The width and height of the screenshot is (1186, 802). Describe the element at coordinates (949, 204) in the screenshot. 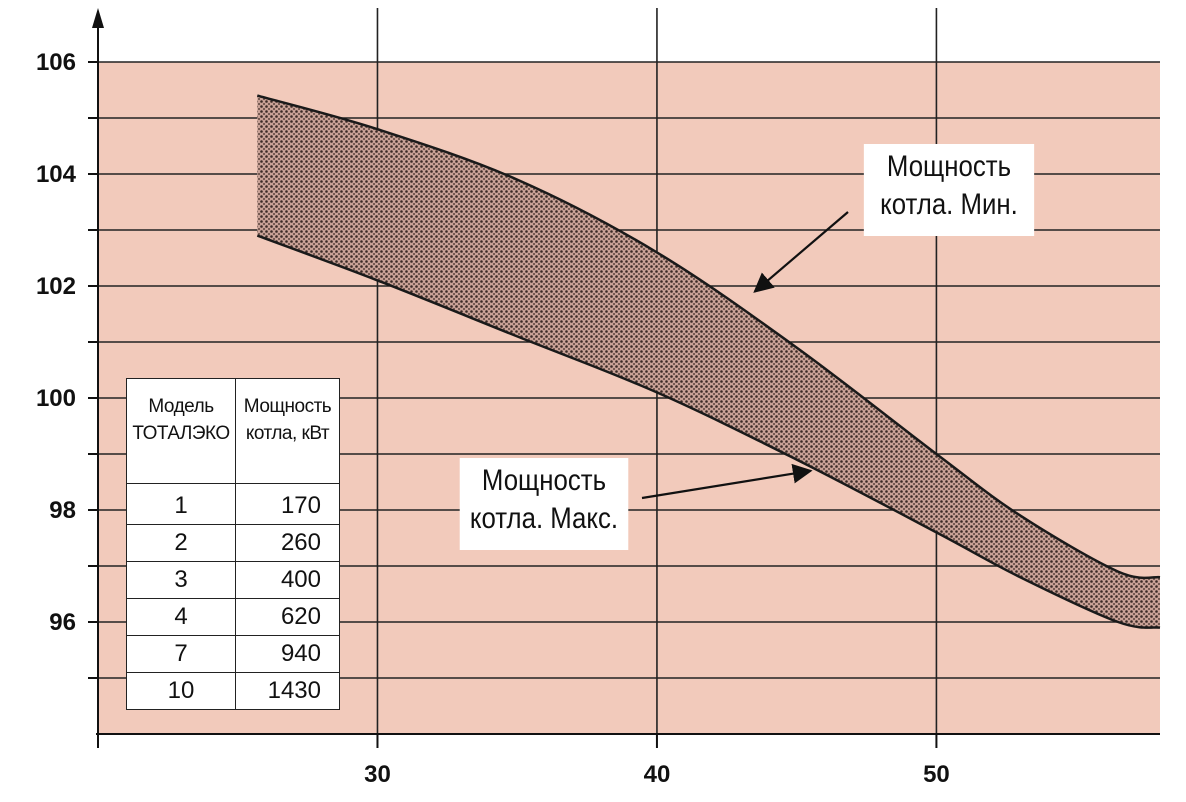

I see `annotation-min-line-2: котла. Мин.` at that location.